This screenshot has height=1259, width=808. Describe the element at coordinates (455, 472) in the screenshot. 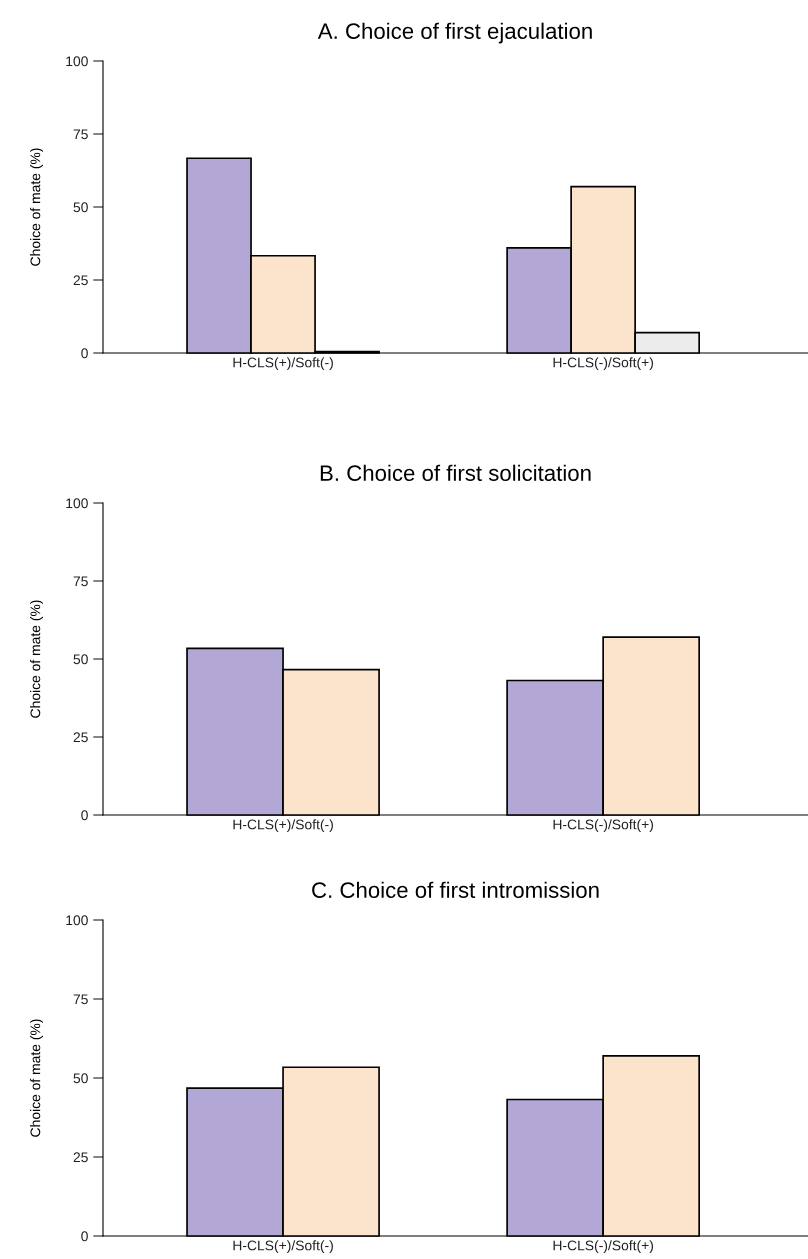

I see `chart-title: B. Choice of first solicitation` at that location.